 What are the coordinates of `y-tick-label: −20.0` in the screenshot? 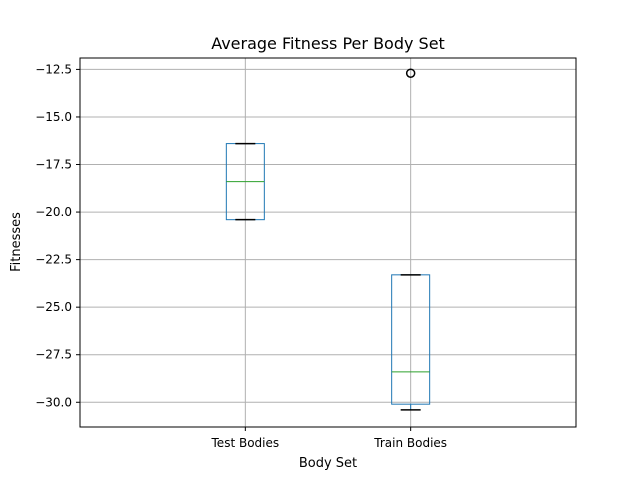 It's located at (53, 212).